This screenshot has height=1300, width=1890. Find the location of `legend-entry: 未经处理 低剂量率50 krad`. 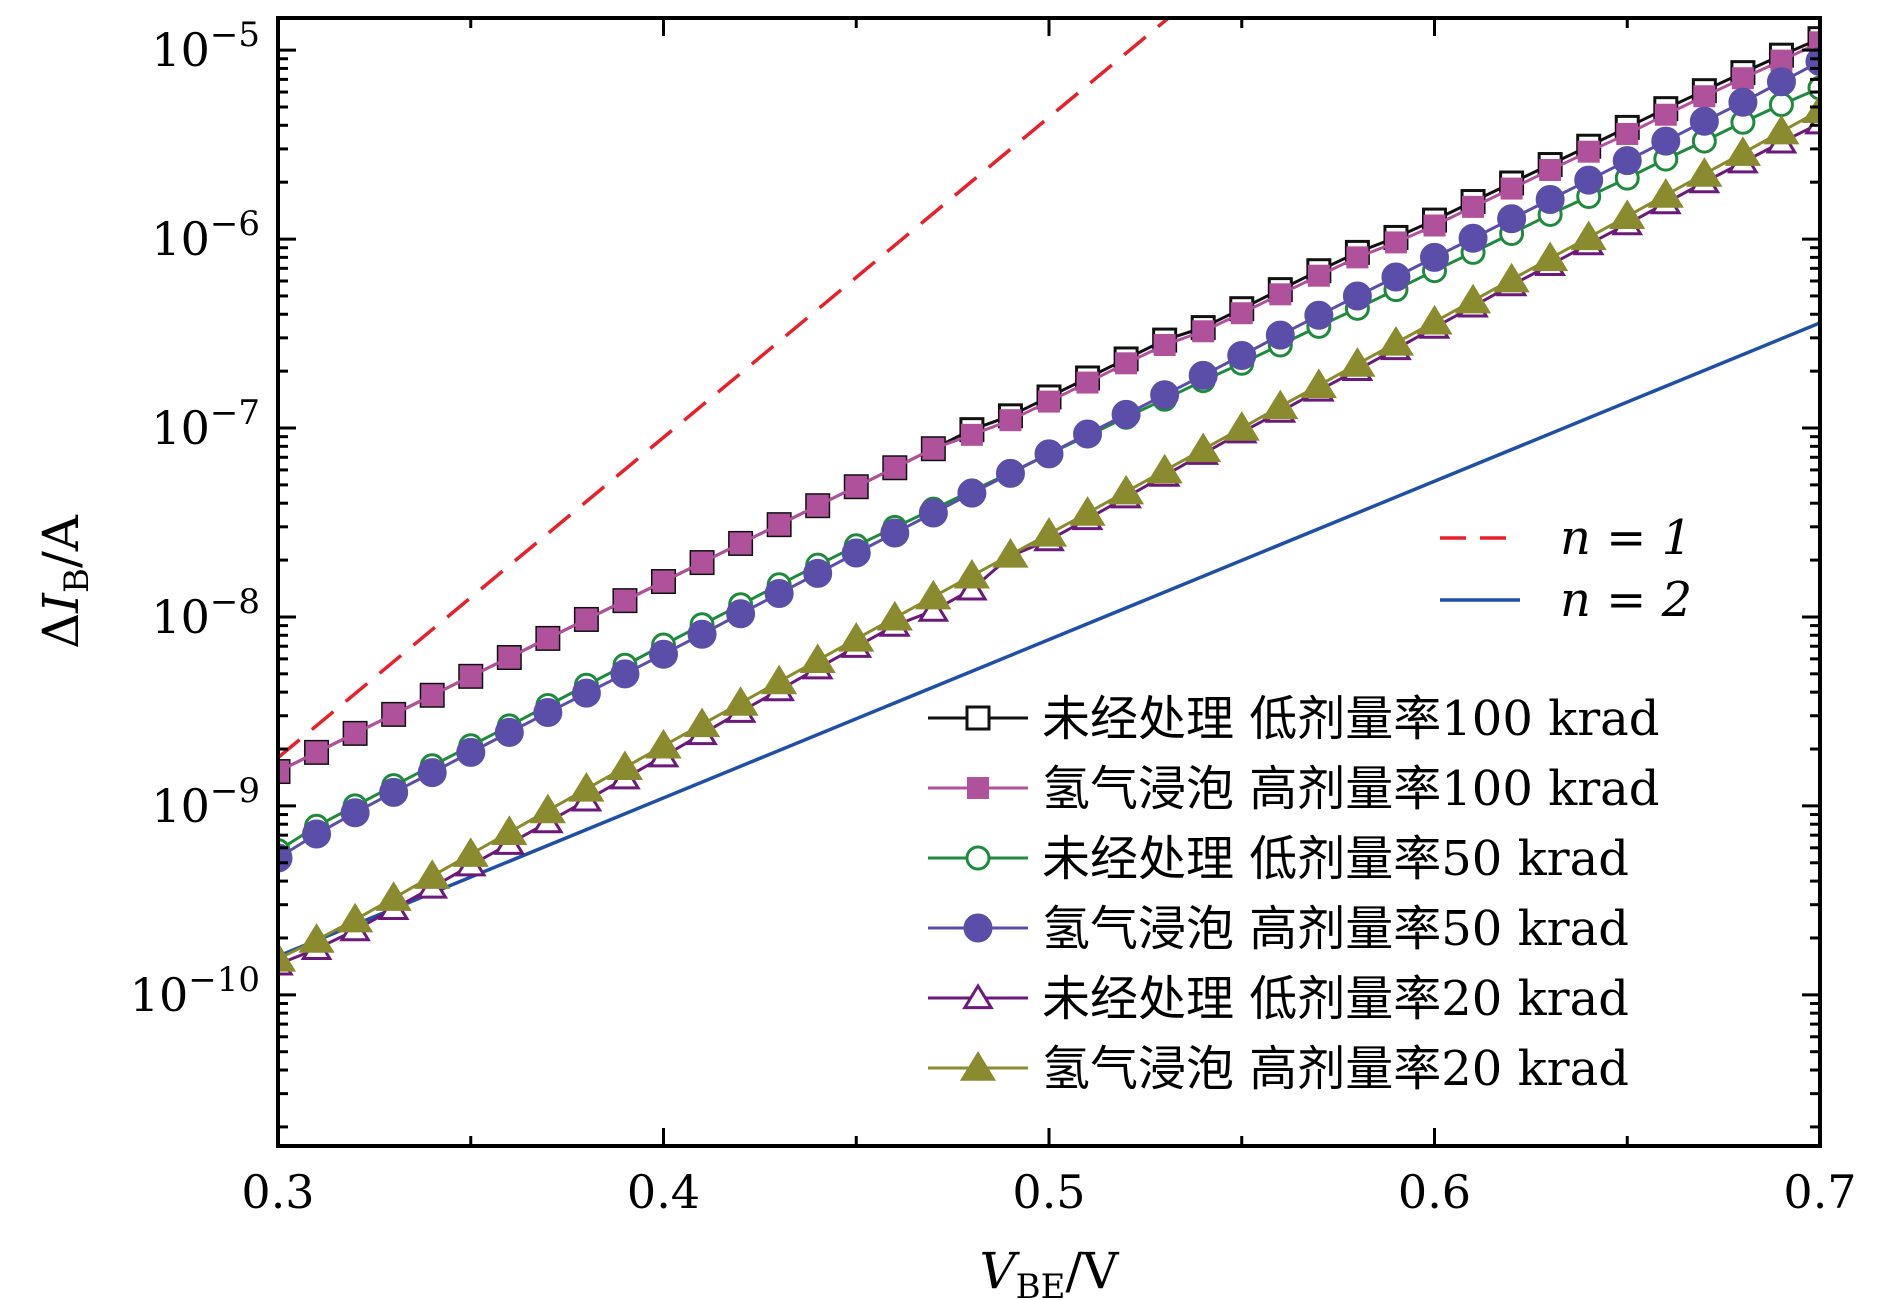

legend-entry: 未经处理 低剂量率50 krad is located at coordinates (1278, 859).